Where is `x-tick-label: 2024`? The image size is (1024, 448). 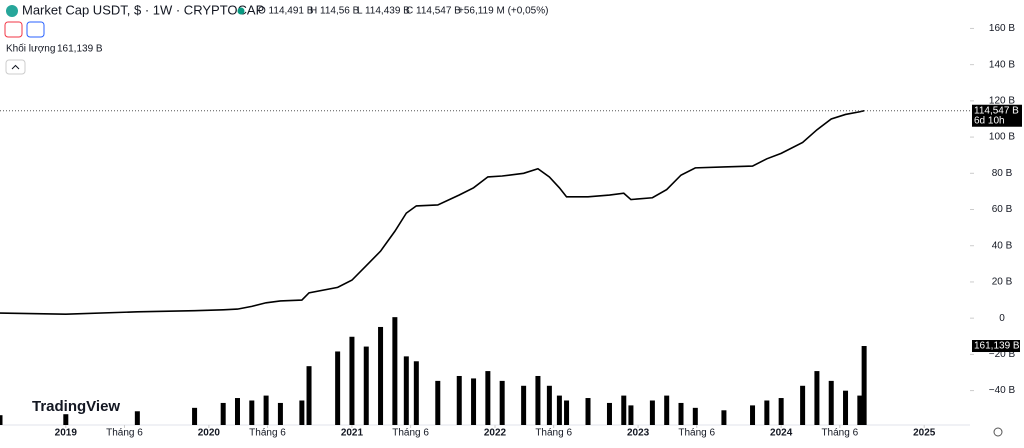 x-tick-label: 2024 is located at coordinates (781, 433).